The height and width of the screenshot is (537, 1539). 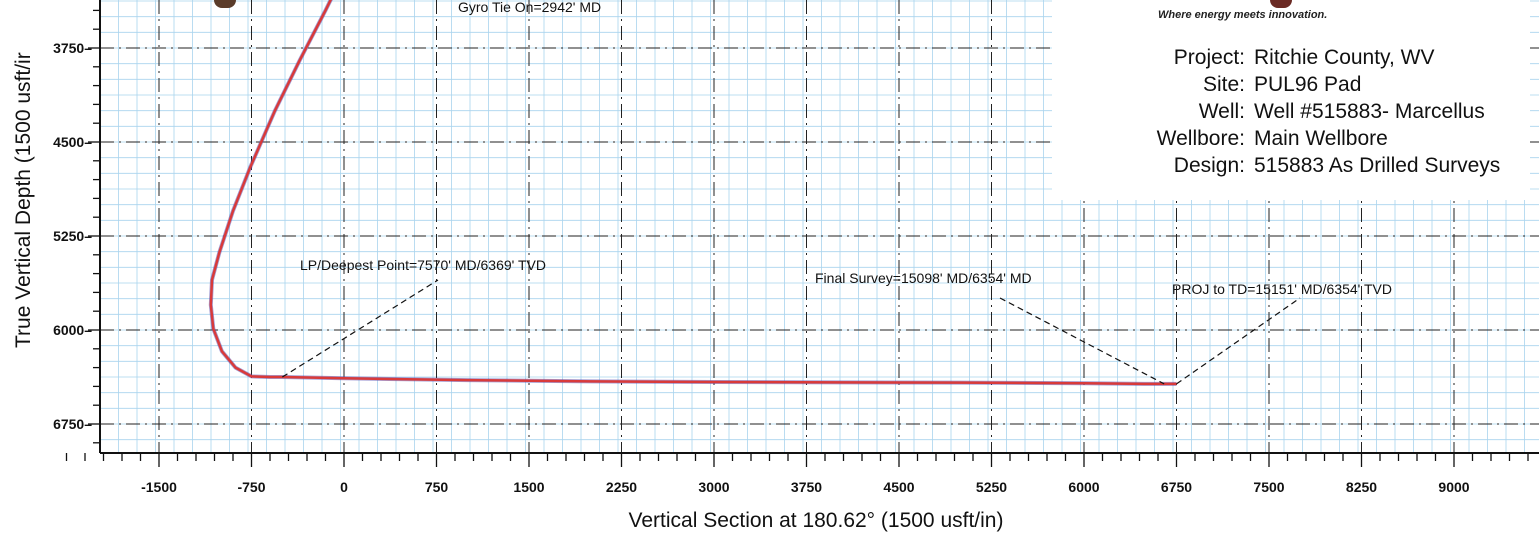 I want to click on annotation-gyro-tie-on: Gyro Tie On=2942' MD, so click(x=529, y=7).